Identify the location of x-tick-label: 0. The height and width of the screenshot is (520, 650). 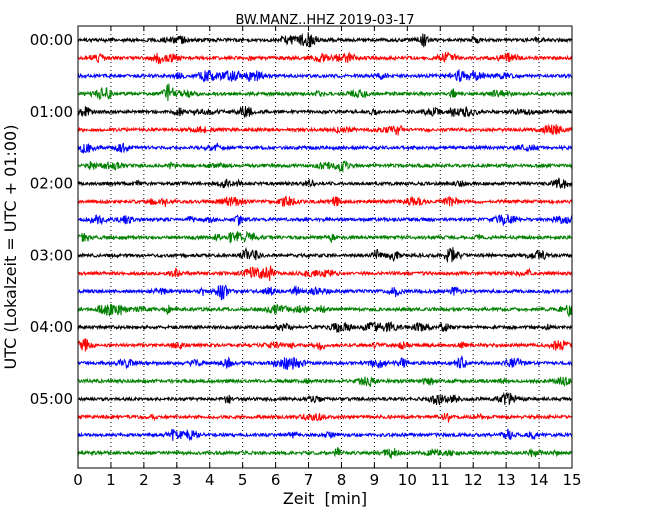
(78, 480).